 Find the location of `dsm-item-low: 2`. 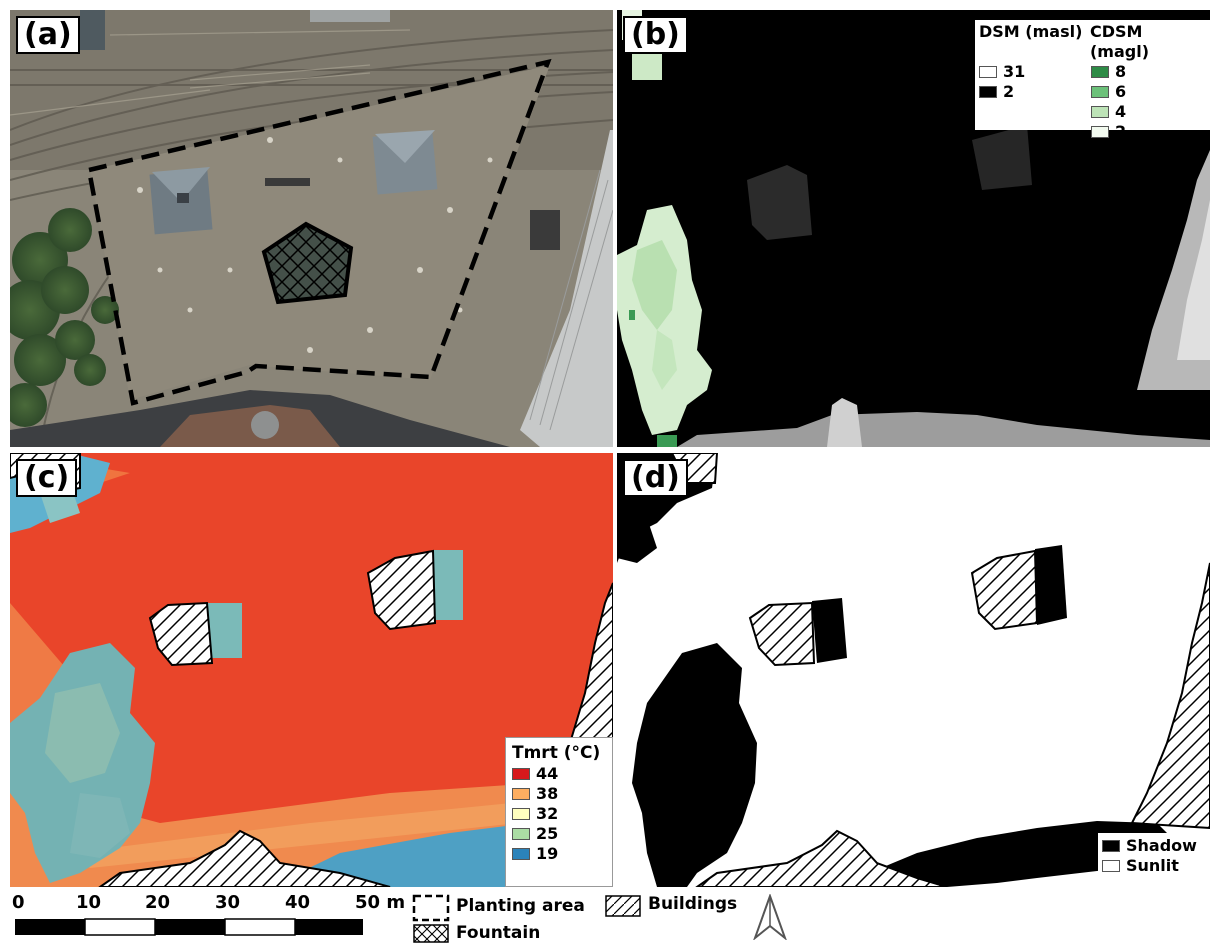

dsm-item-low: 2 is located at coordinates (1035, 92).